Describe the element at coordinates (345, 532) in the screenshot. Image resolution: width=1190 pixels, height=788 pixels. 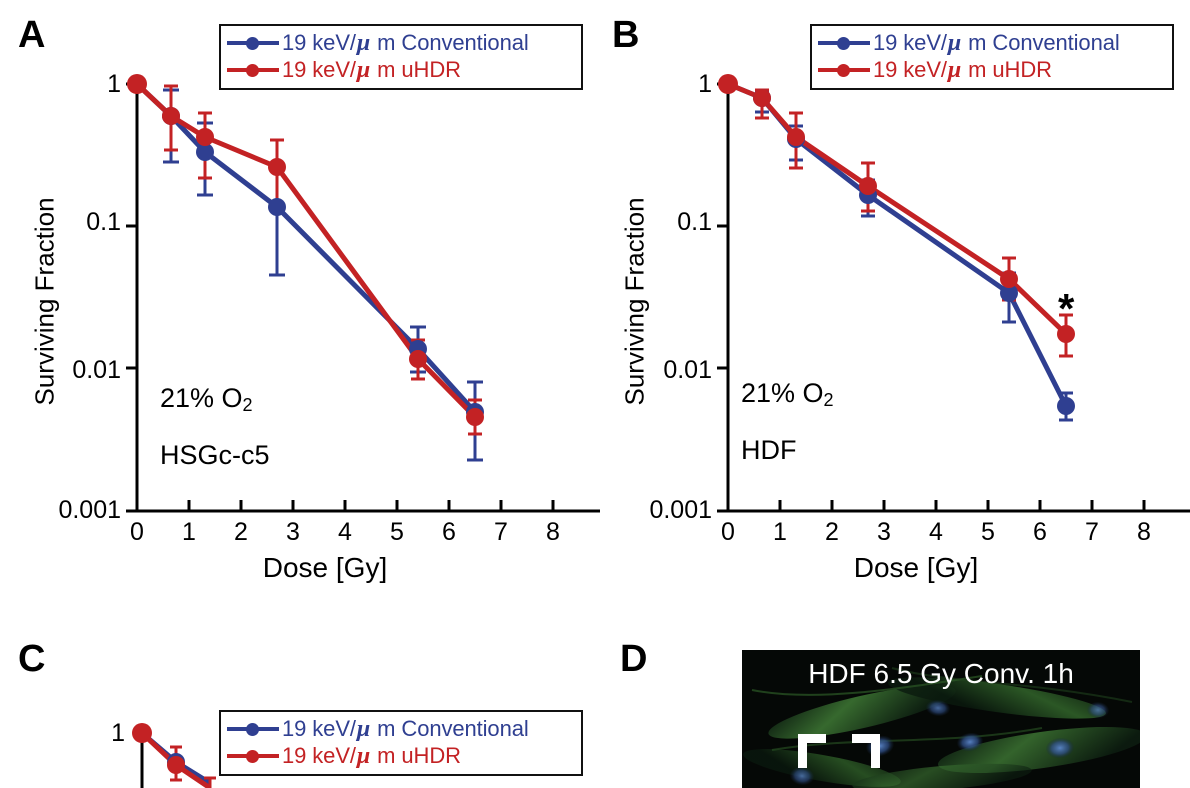
I see `panel-a-xtick-4: 4` at that location.